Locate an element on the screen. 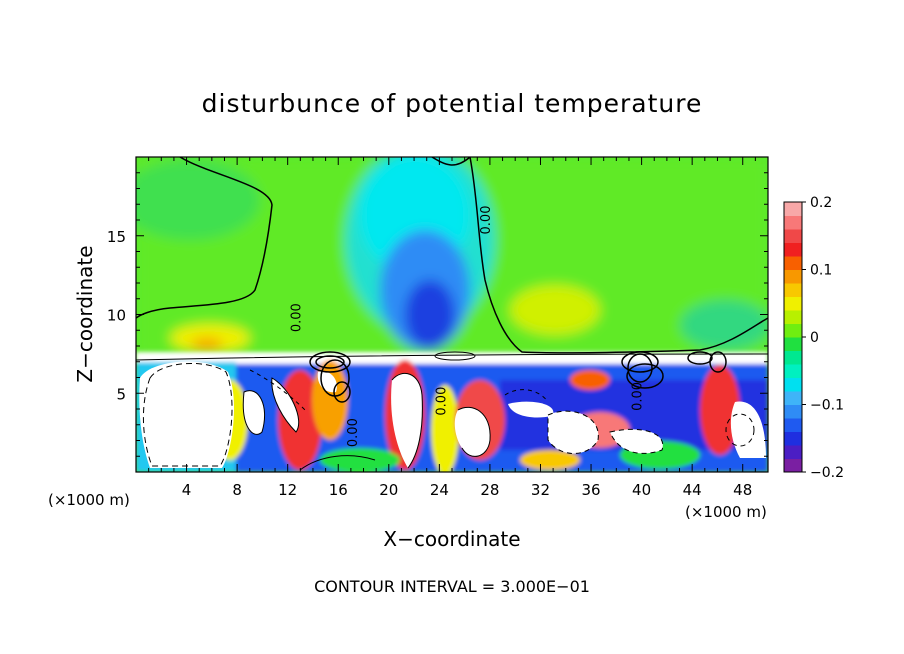 This screenshot has width=904, height=654. x-tick-label: 8 is located at coordinates (237, 490).